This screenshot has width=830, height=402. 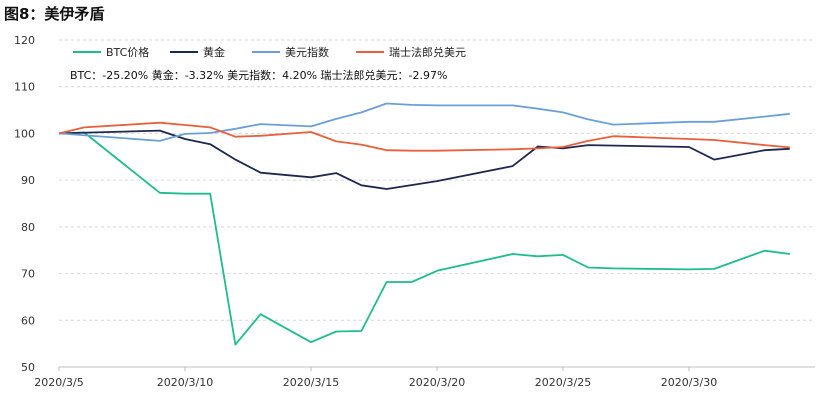 I want to click on x-tick-label: 2020/3/5, so click(x=58, y=382).